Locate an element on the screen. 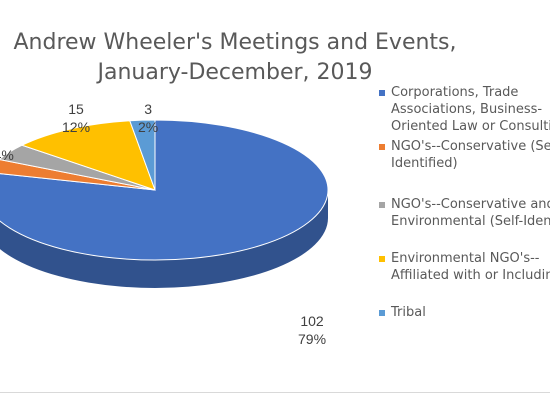 The height and width of the screenshot is (400, 550). chart-border-bottom is located at coordinates (275, 392).